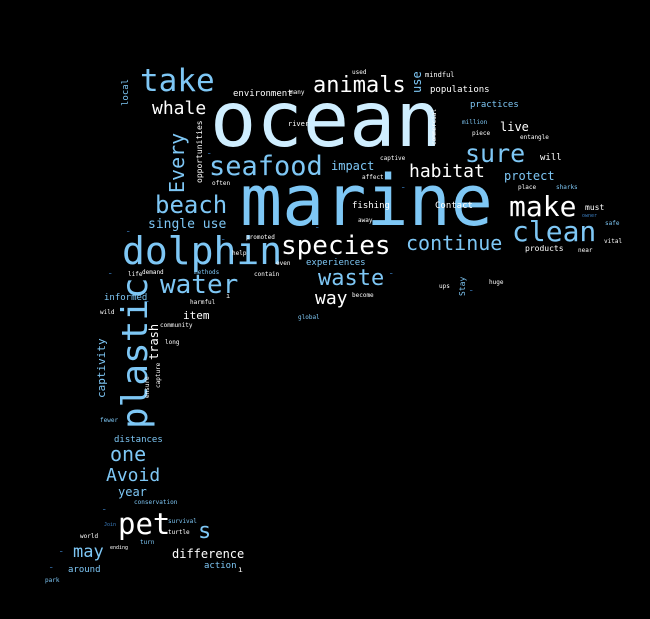 This screenshot has height=619, width=650. I want to click on word-sure: sure, so click(495, 153).